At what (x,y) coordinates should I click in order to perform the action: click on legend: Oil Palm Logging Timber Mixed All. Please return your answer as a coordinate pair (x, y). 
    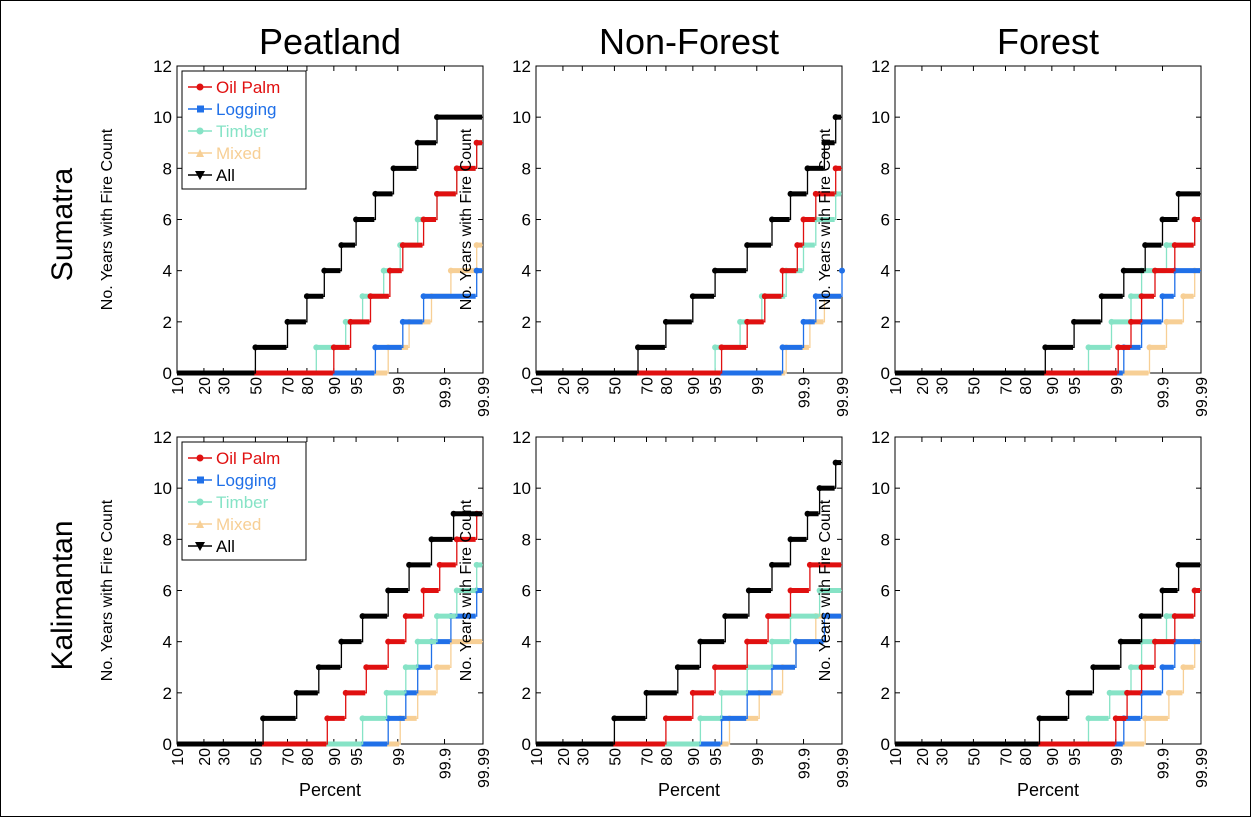
    Looking at the image, I should click on (244, 501).